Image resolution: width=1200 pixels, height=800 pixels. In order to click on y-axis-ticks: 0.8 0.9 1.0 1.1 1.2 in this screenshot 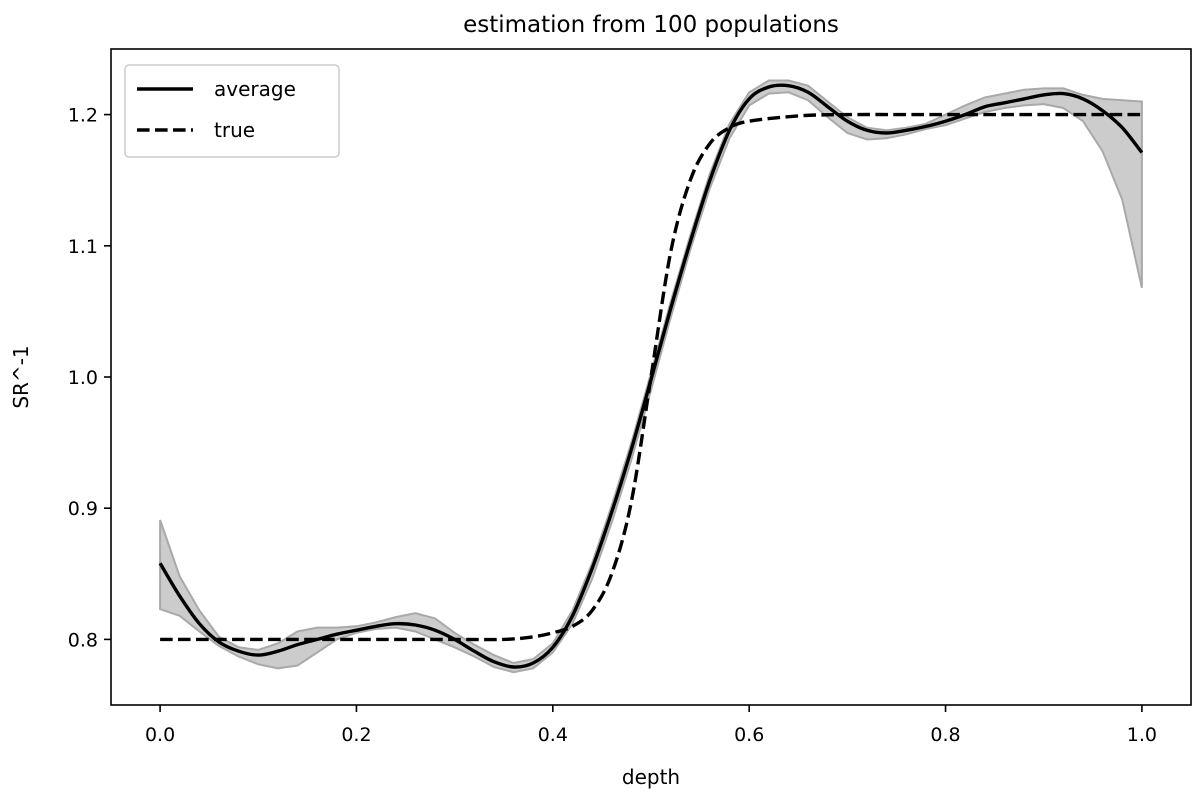, I will do `click(89, 378)`.